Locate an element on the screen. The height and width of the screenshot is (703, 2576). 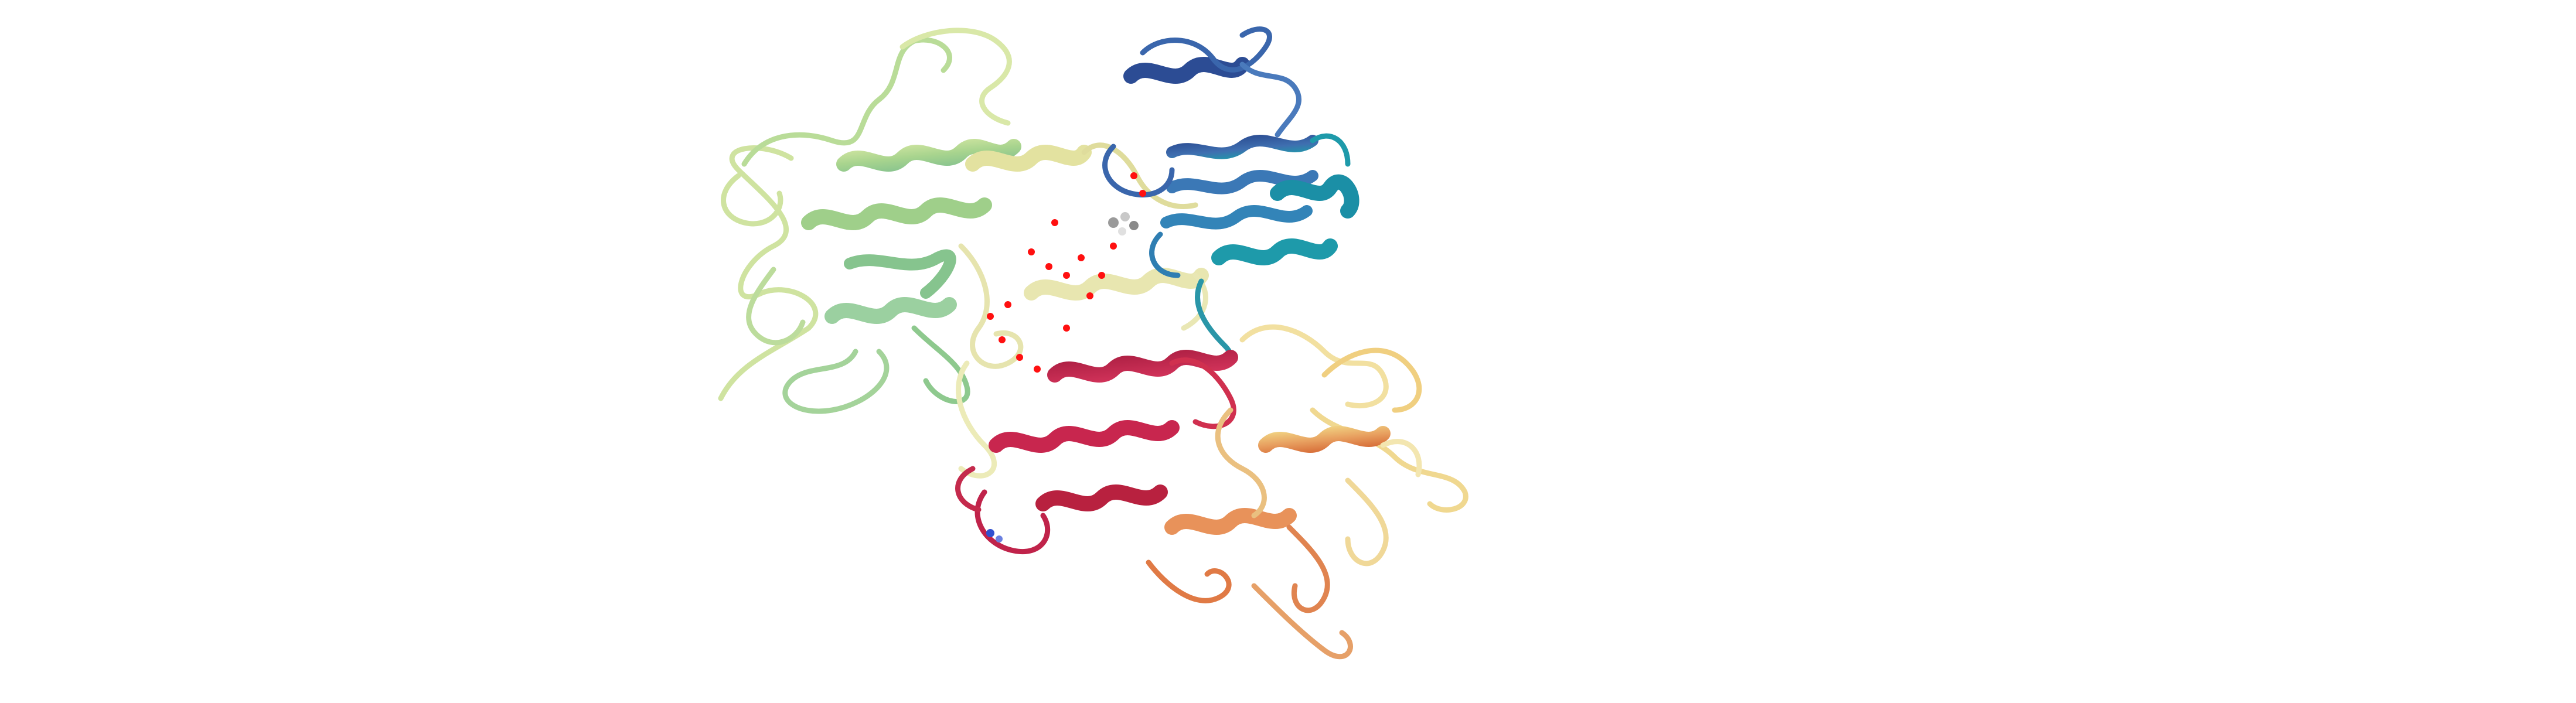
domain-blue-ribbon is located at coordinates (1230, 197).